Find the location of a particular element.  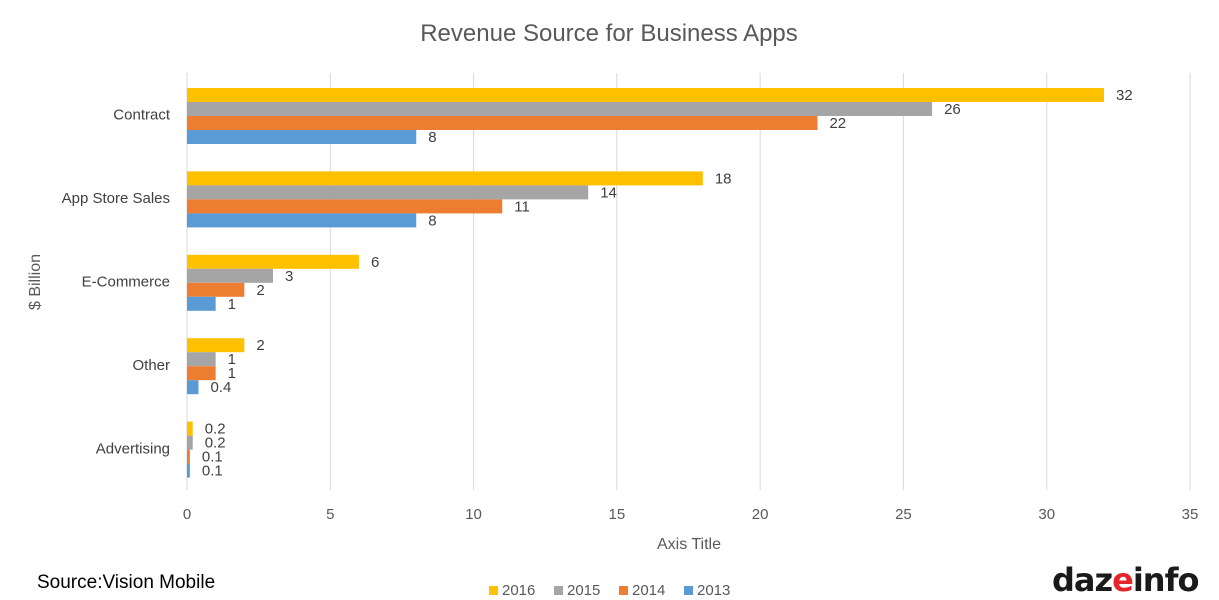

x-tick-label: 20 is located at coordinates (760, 514).